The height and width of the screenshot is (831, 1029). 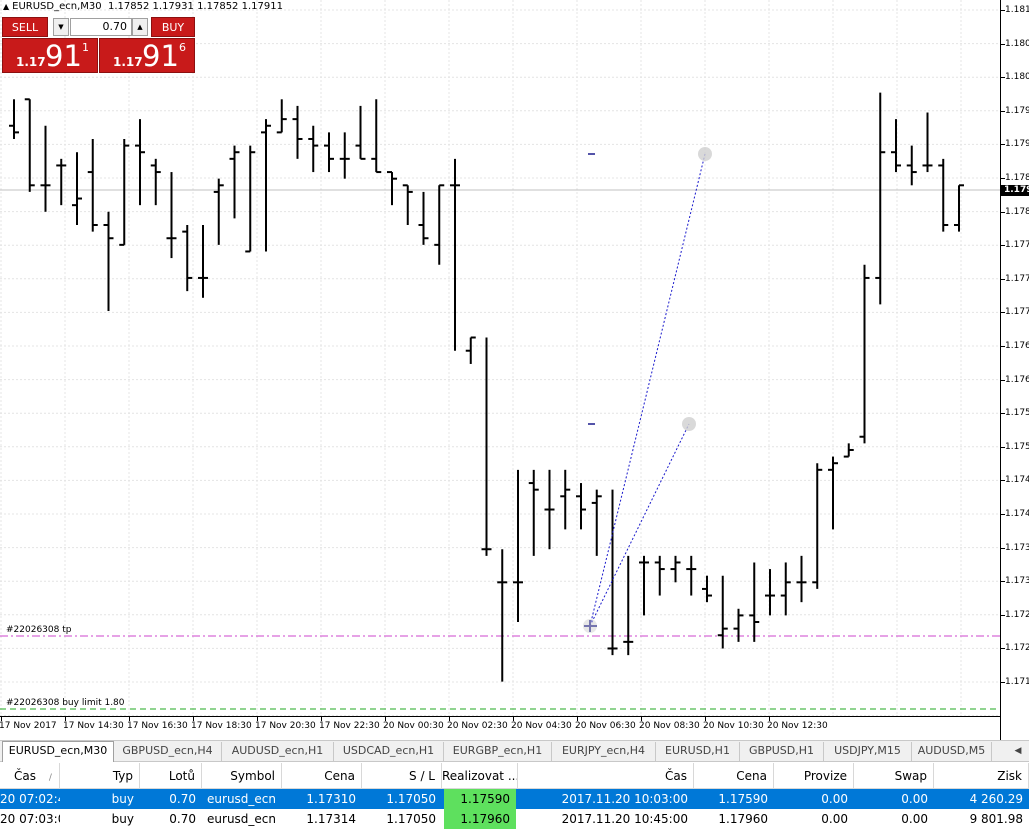 I want to click on sell-price-button: 1.17 91 1, so click(x=50, y=55).